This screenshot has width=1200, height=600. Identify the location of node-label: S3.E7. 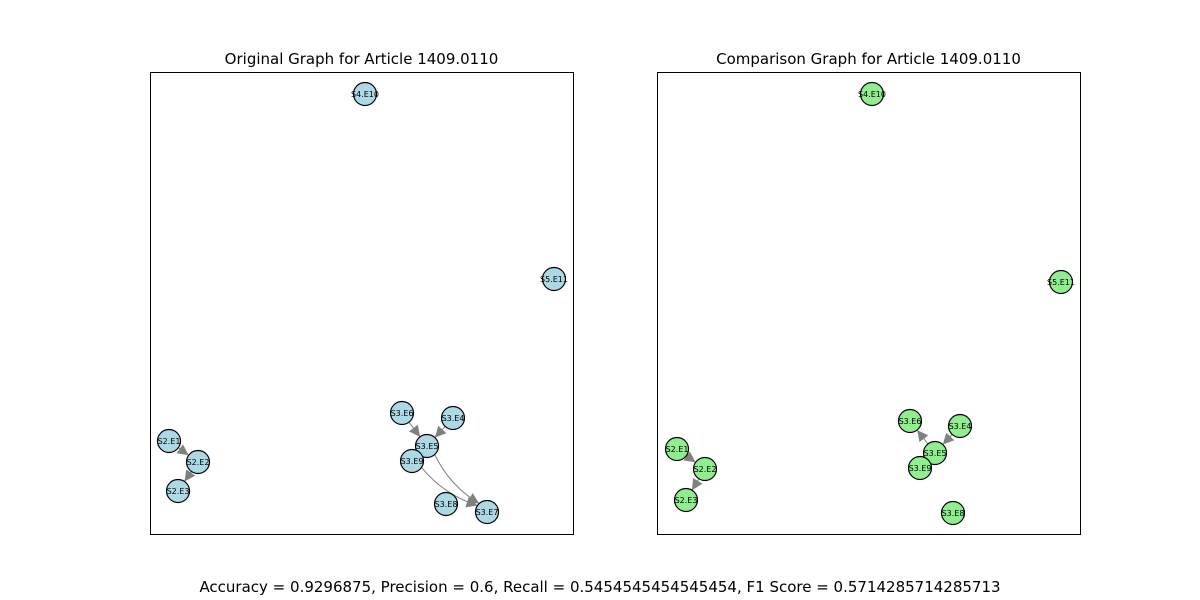
(487, 512).